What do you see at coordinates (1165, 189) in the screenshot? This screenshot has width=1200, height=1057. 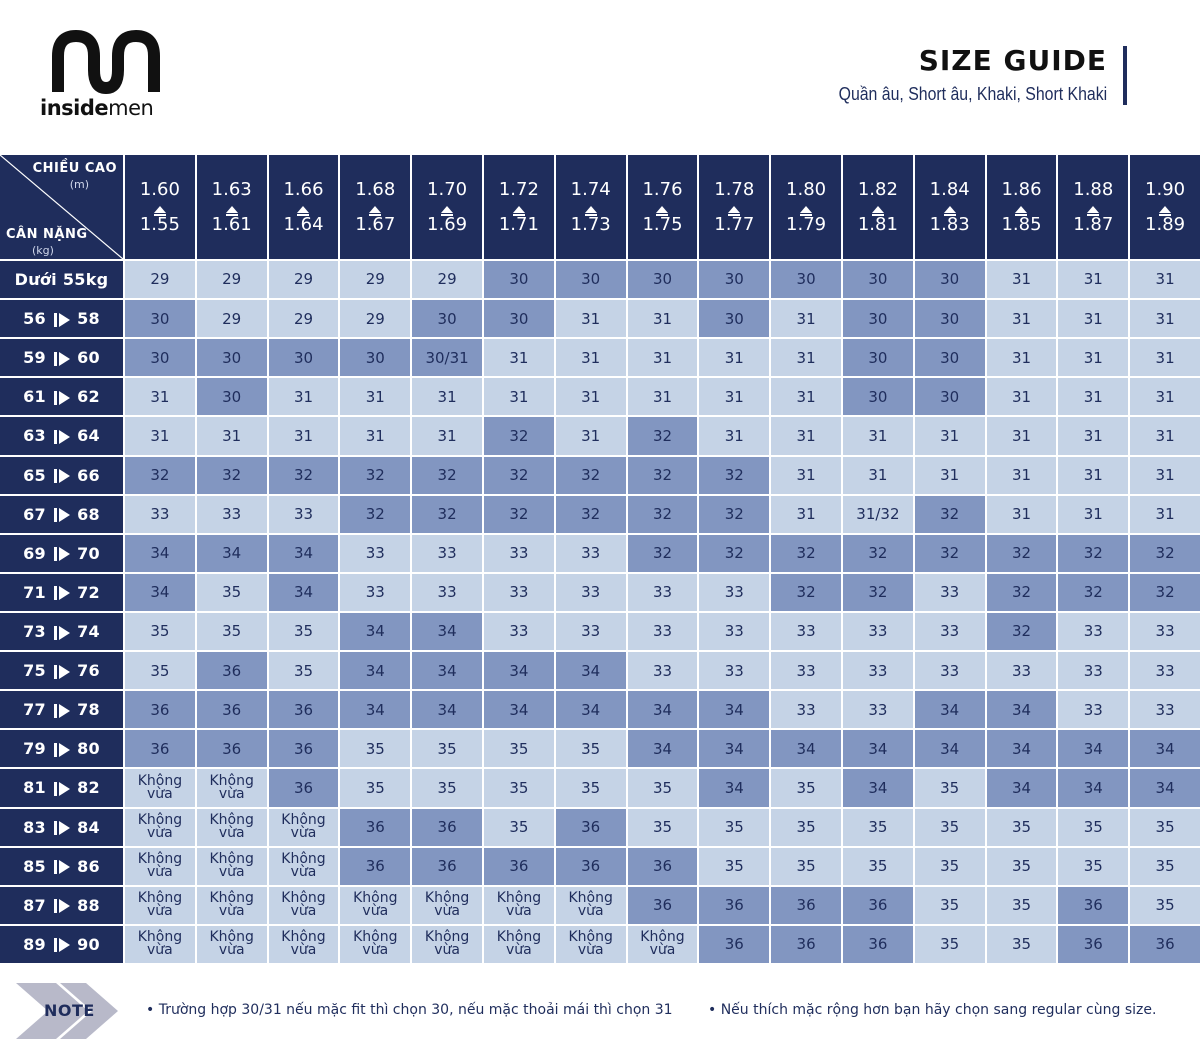 I see `height-max: 1.90` at bounding box center [1165, 189].